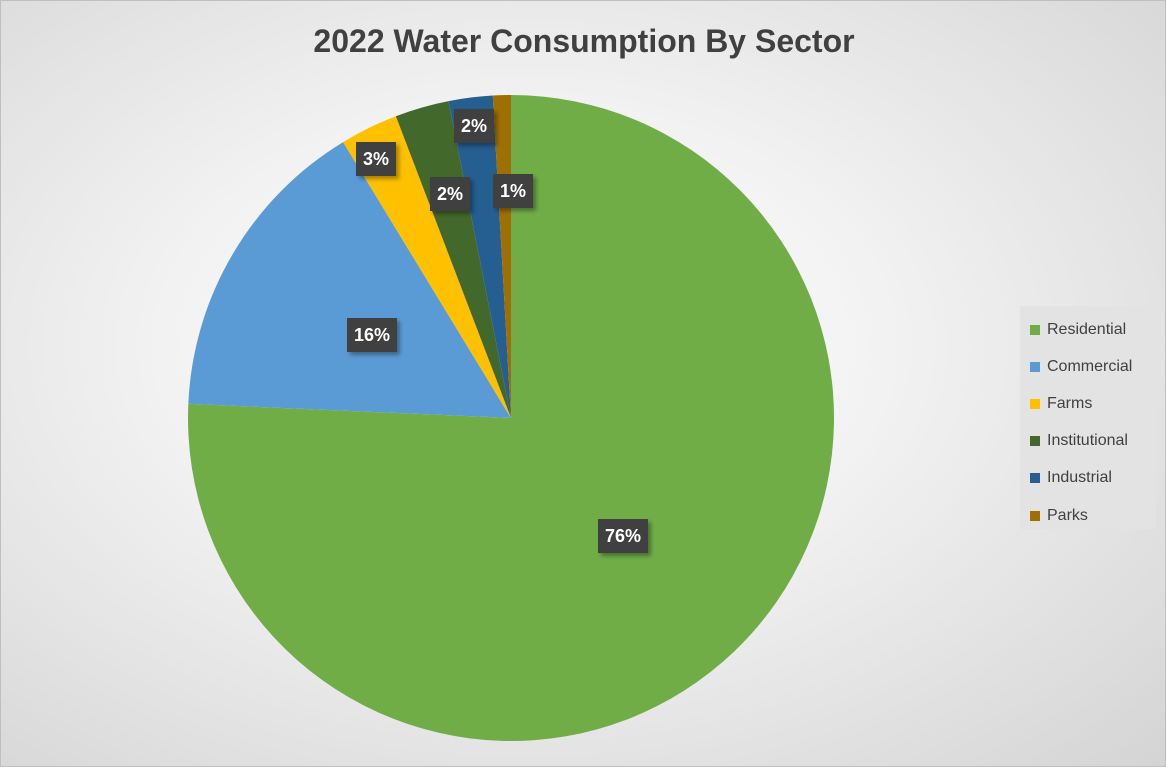  I want to click on data-label-industrial: 2%, so click(474, 126).